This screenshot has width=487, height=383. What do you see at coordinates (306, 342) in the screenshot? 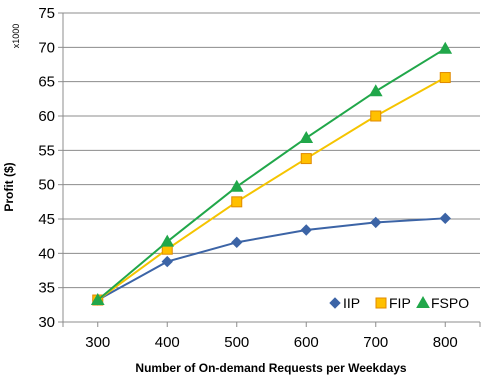
I see `x-tick-label: 600` at bounding box center [306, 342].